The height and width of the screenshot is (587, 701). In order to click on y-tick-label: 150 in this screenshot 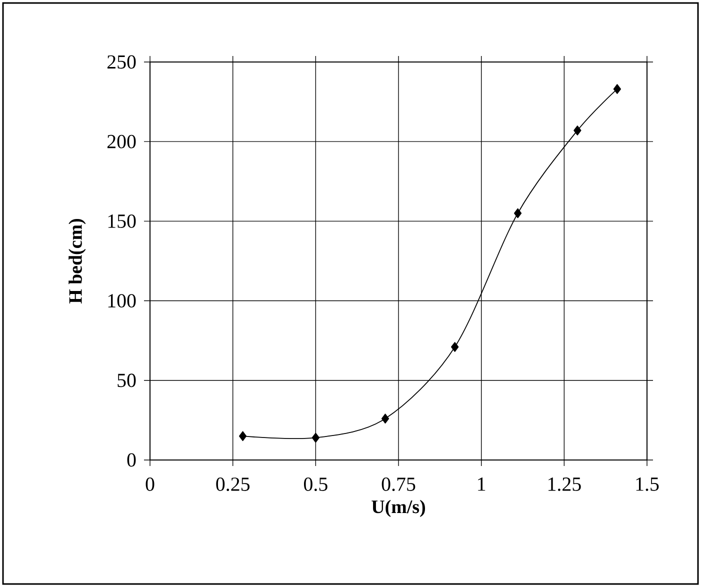, I will do `click(122, 221)`.